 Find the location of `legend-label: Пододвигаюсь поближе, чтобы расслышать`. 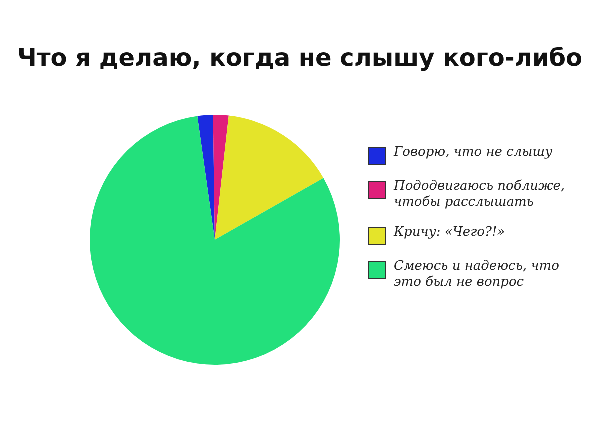

legend-label: Пододвигаюсь поближе, чтобы расслышать is located at coordinates (480, 195).